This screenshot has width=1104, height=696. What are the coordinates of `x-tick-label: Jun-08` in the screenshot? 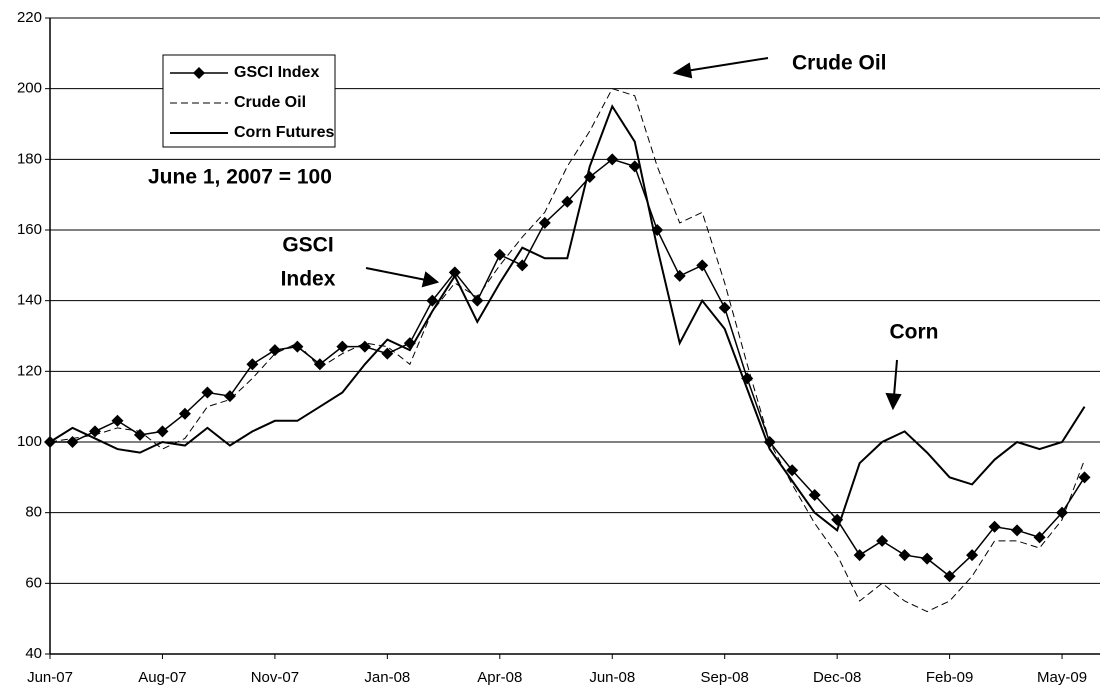 It's located at (612, 677).